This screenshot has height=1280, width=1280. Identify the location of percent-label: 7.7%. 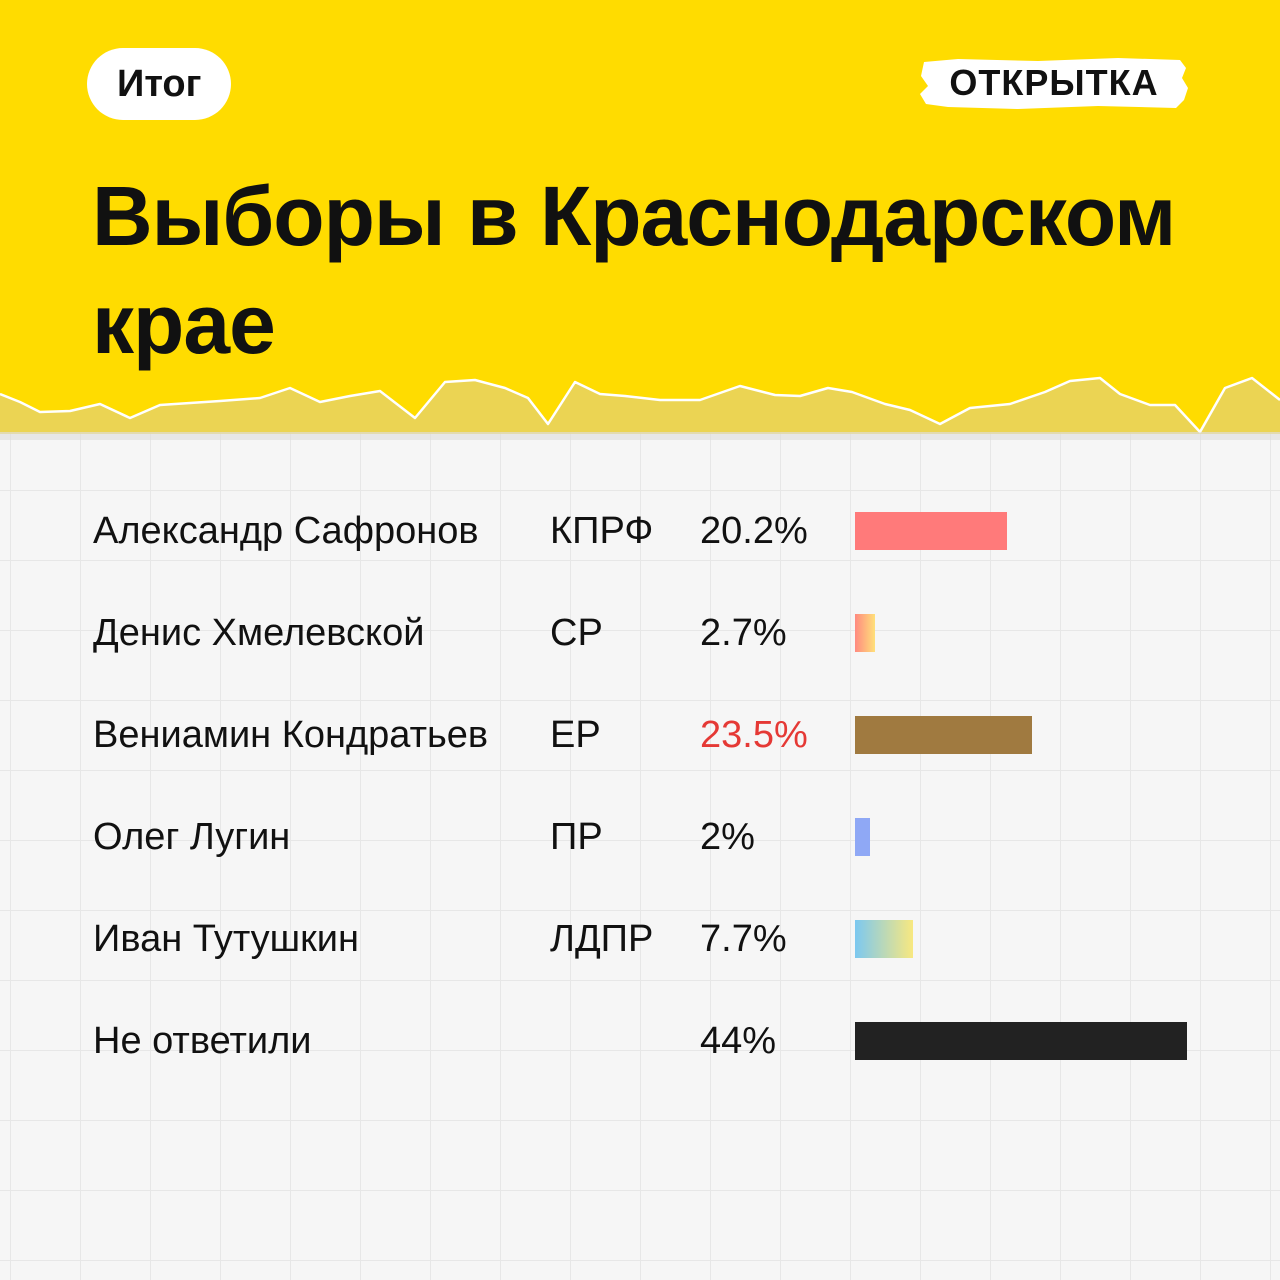
(743, 939).